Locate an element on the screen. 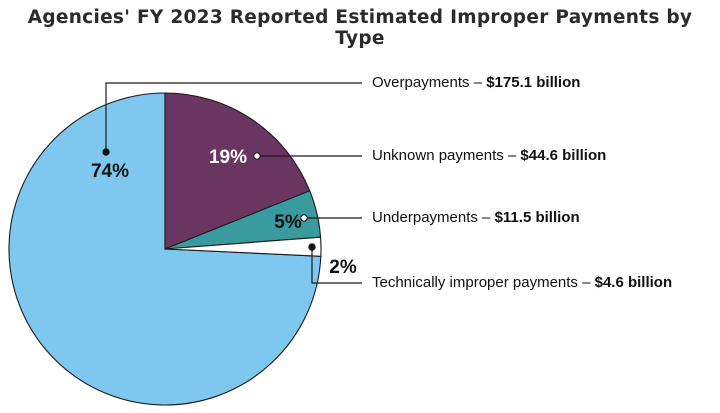 The height and width of the screenshot is (413, 720). legend-amount: $4.6 billion is located at coordinates (634, 282).